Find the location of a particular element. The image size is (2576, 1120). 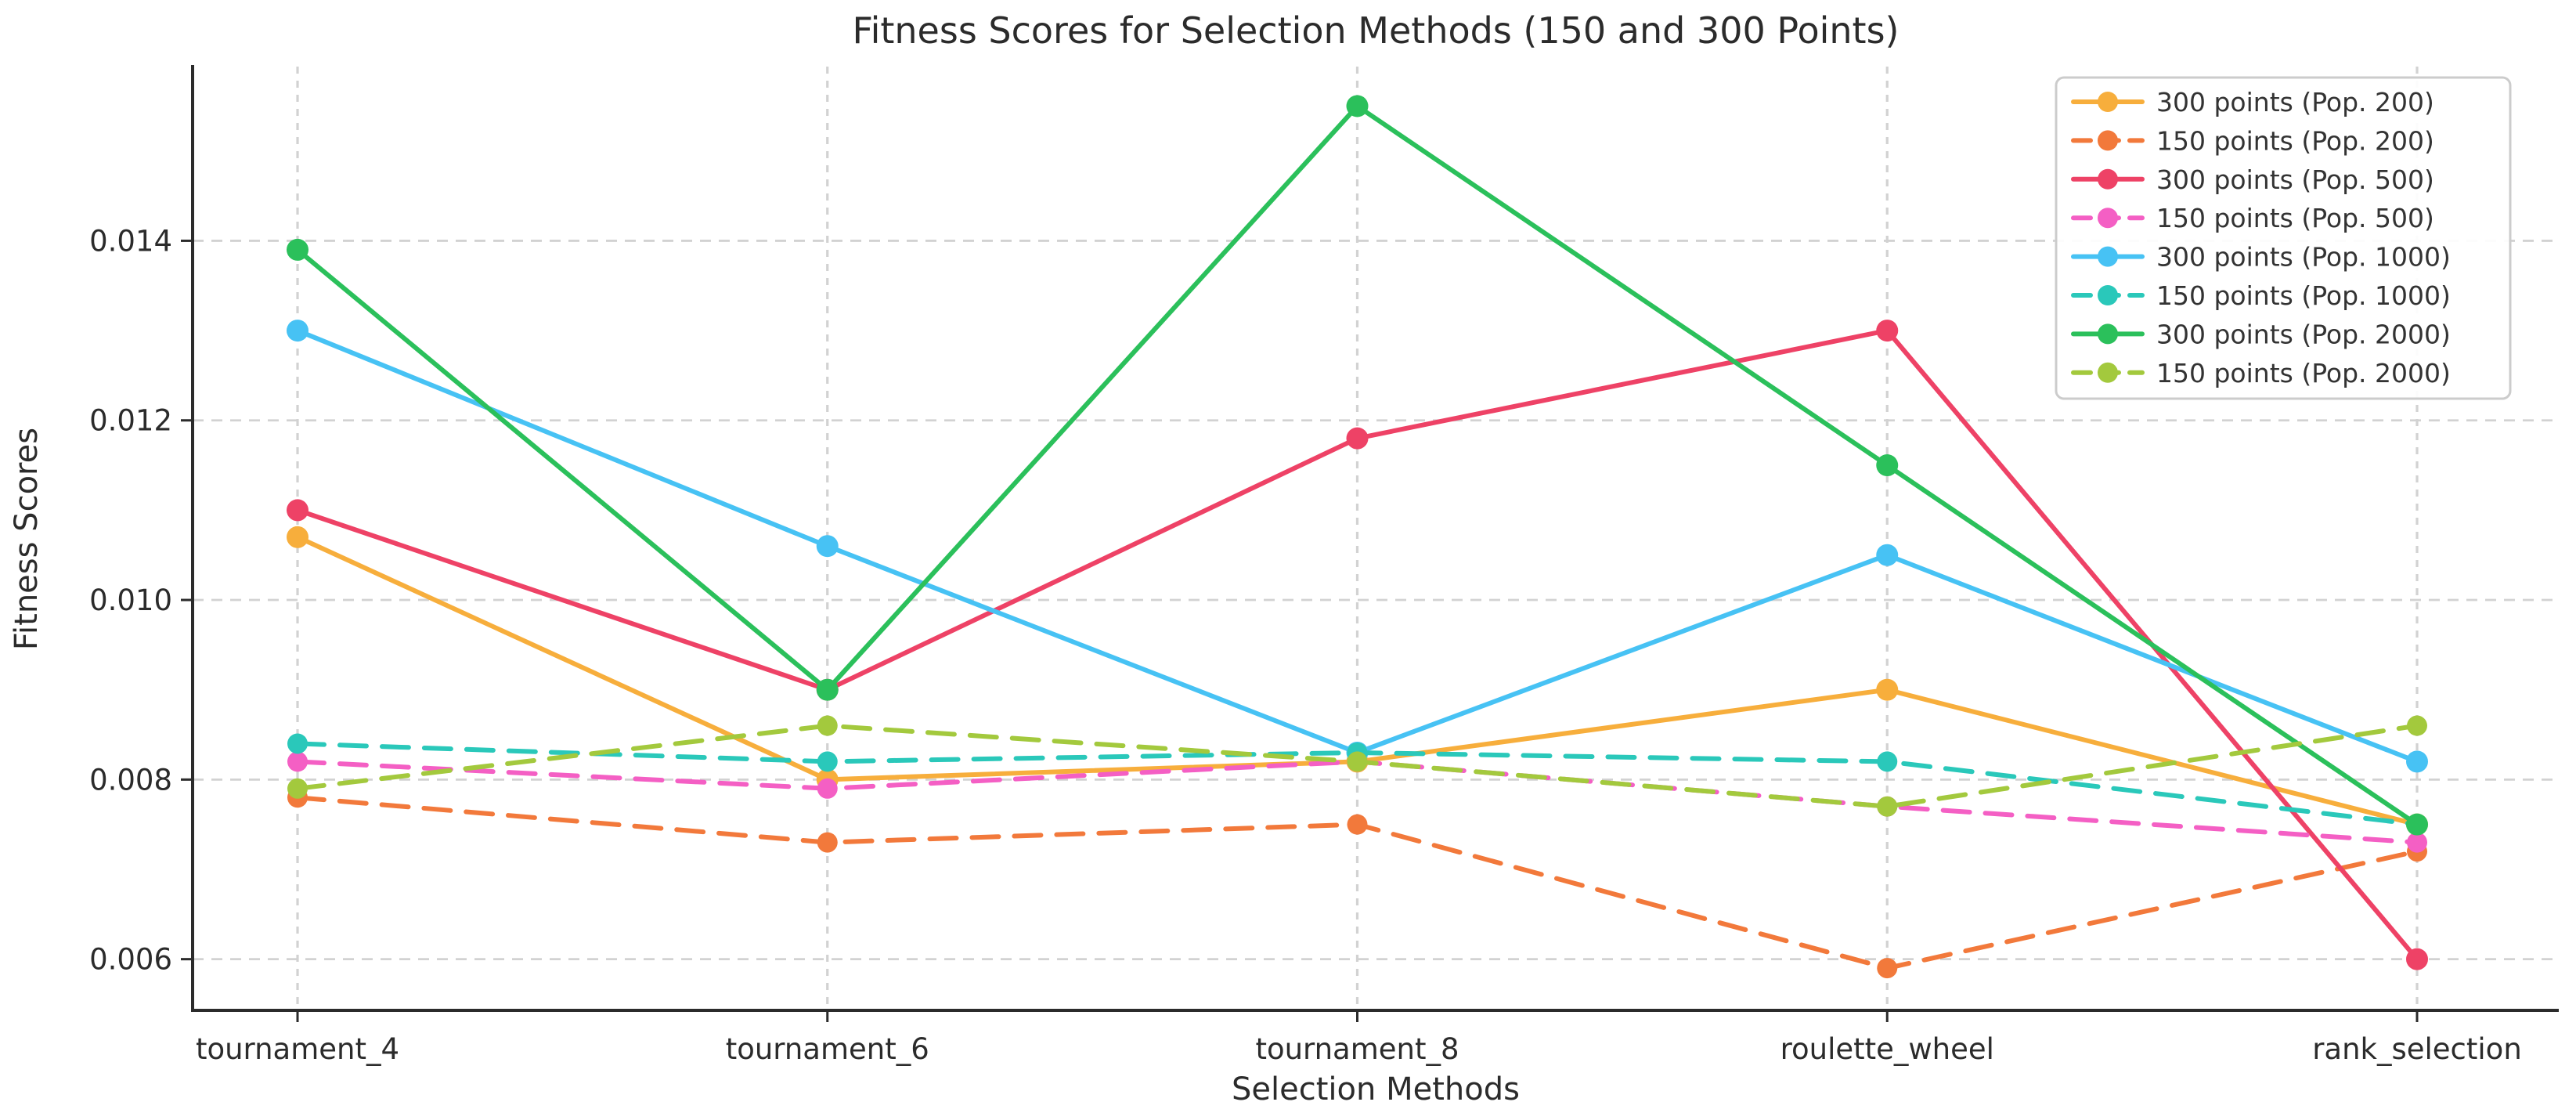

legend-item: 150 points (Pop. 1000) is located at coordinates (2261, 295).